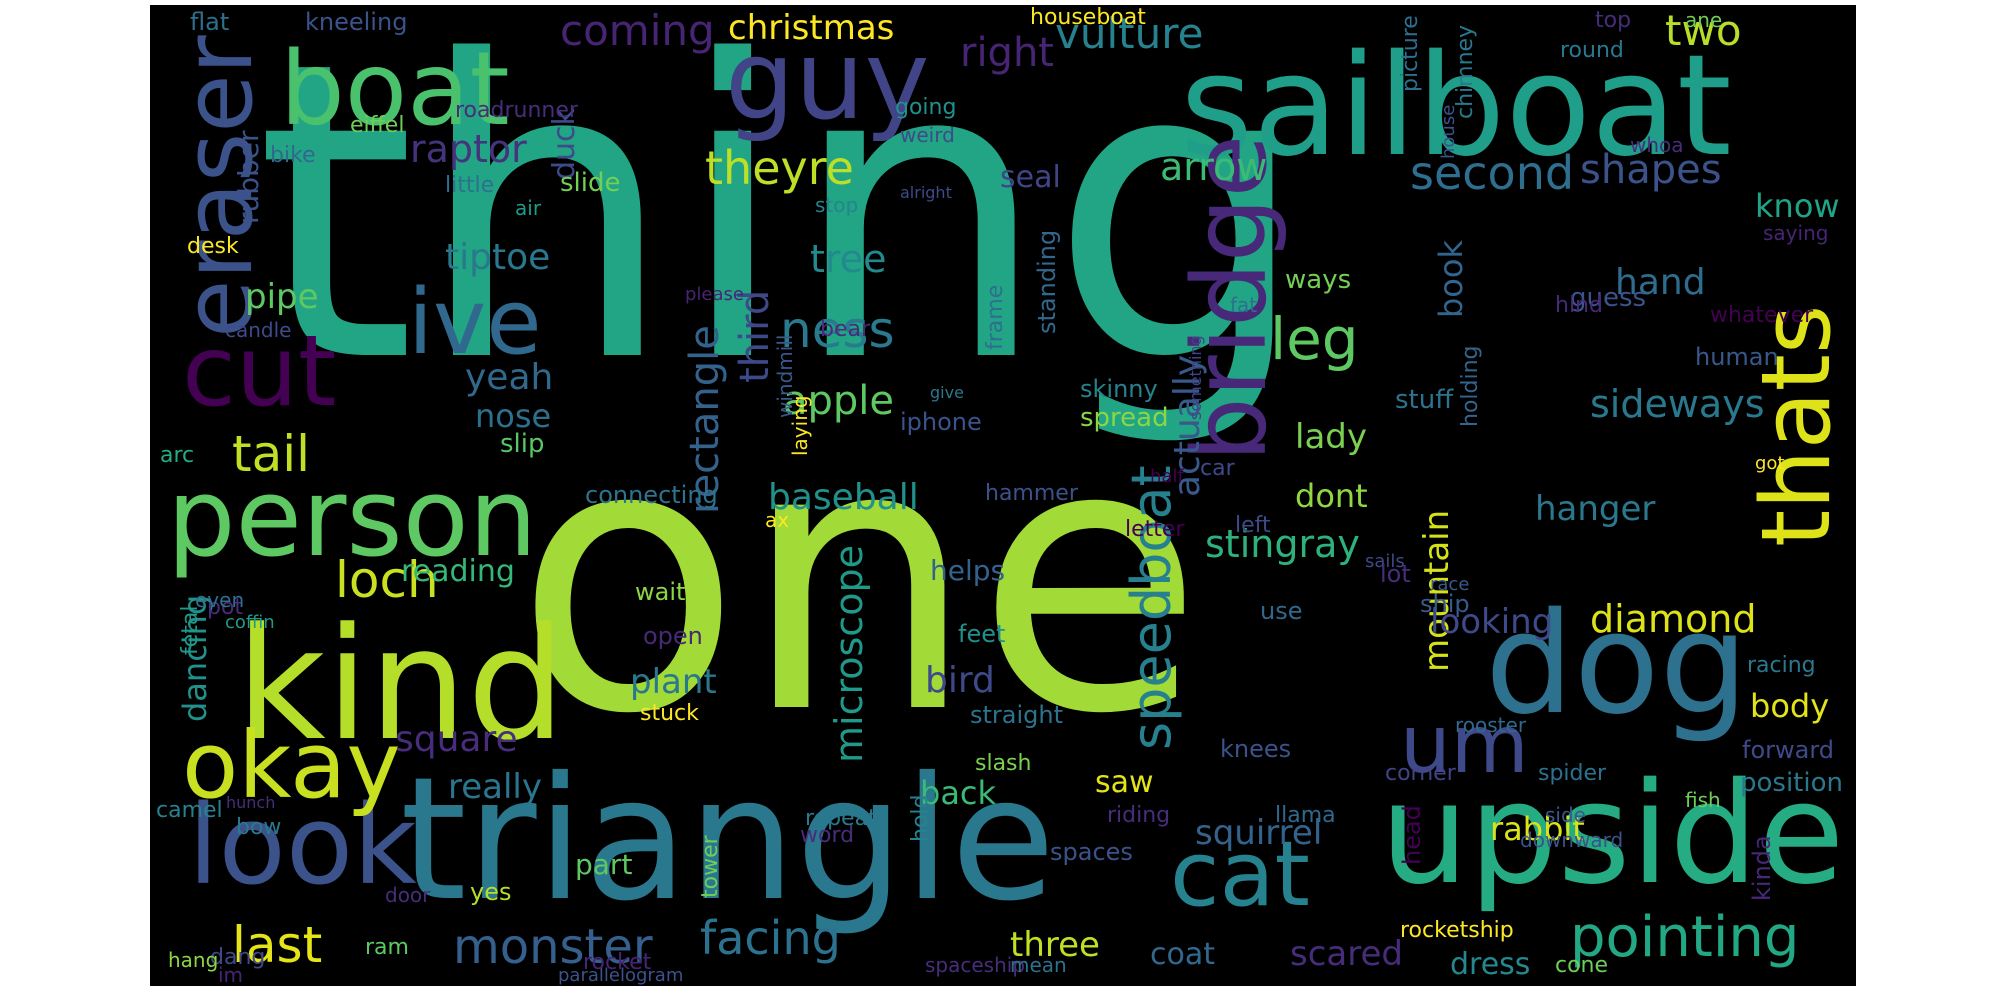  I want to click on word-spaces: spaces, so click(1091, 852).